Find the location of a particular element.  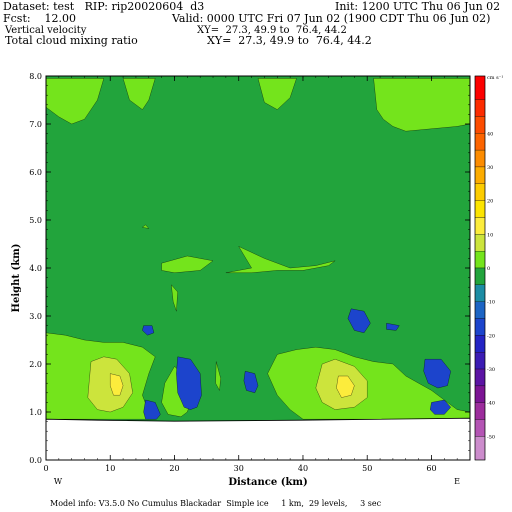

y-tick-label-6: 6.0 is located at coordinates (35, 172).